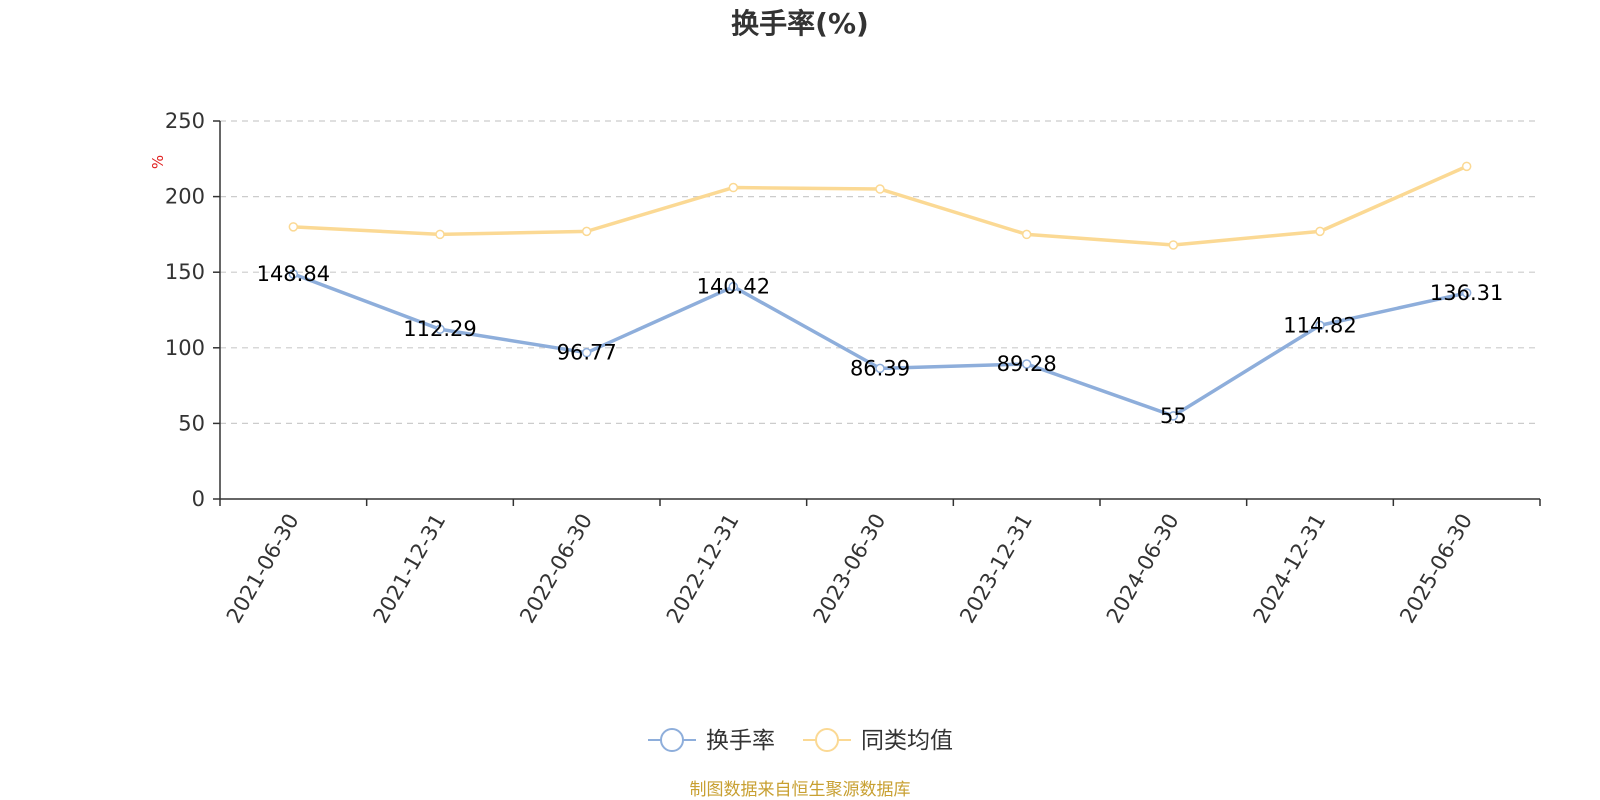 This screenshot has height=800, width=1600. I want to click on legend: 换手率 同类均值, so click(800, 741).